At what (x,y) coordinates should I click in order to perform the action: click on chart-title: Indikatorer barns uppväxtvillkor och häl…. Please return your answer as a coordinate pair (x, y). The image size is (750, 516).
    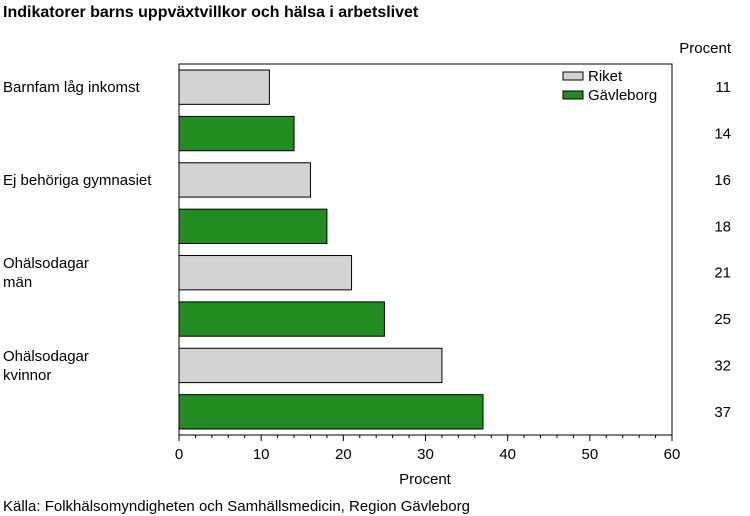
    Looking at the image, I should click on (211, 12).